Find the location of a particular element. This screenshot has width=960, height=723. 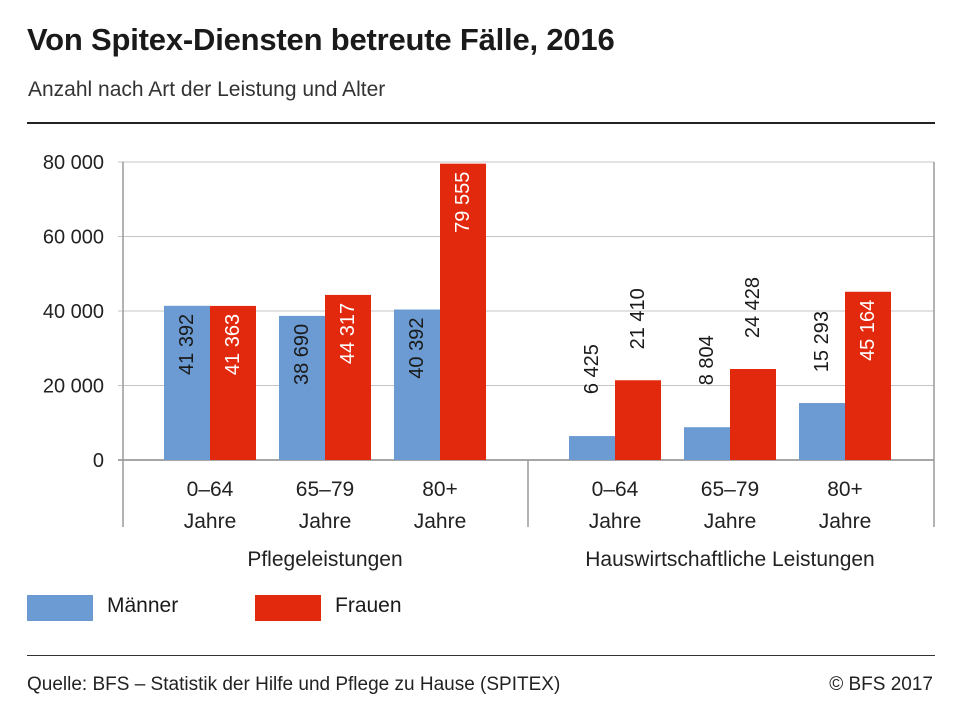

legend-swatch-women is located at coordinates (288, 608).